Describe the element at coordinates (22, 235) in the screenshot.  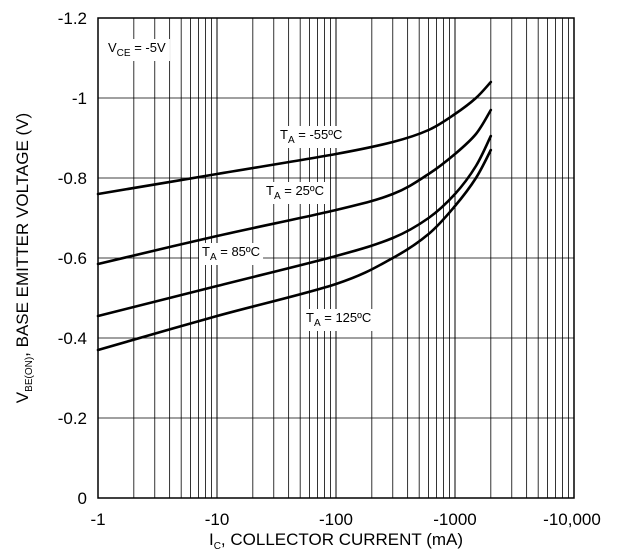
I see `y-axis-title-rest: , BASE EMITTER VOLTAGE (V)` at that location.